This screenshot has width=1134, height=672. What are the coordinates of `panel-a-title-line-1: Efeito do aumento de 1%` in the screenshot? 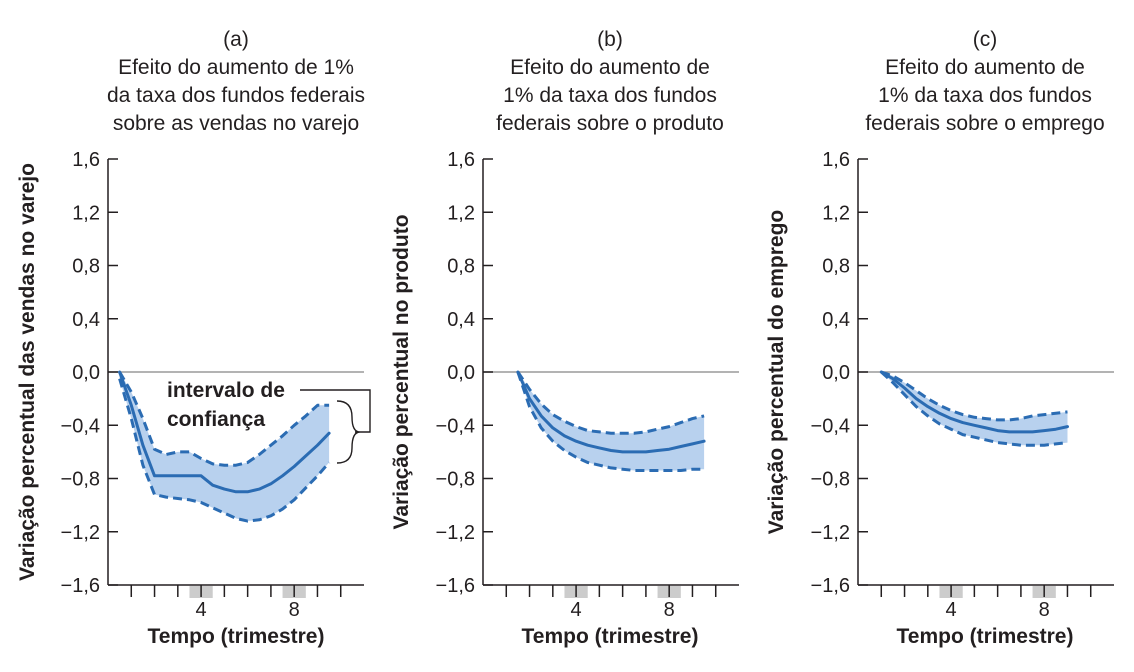 It's located at (236, 67).